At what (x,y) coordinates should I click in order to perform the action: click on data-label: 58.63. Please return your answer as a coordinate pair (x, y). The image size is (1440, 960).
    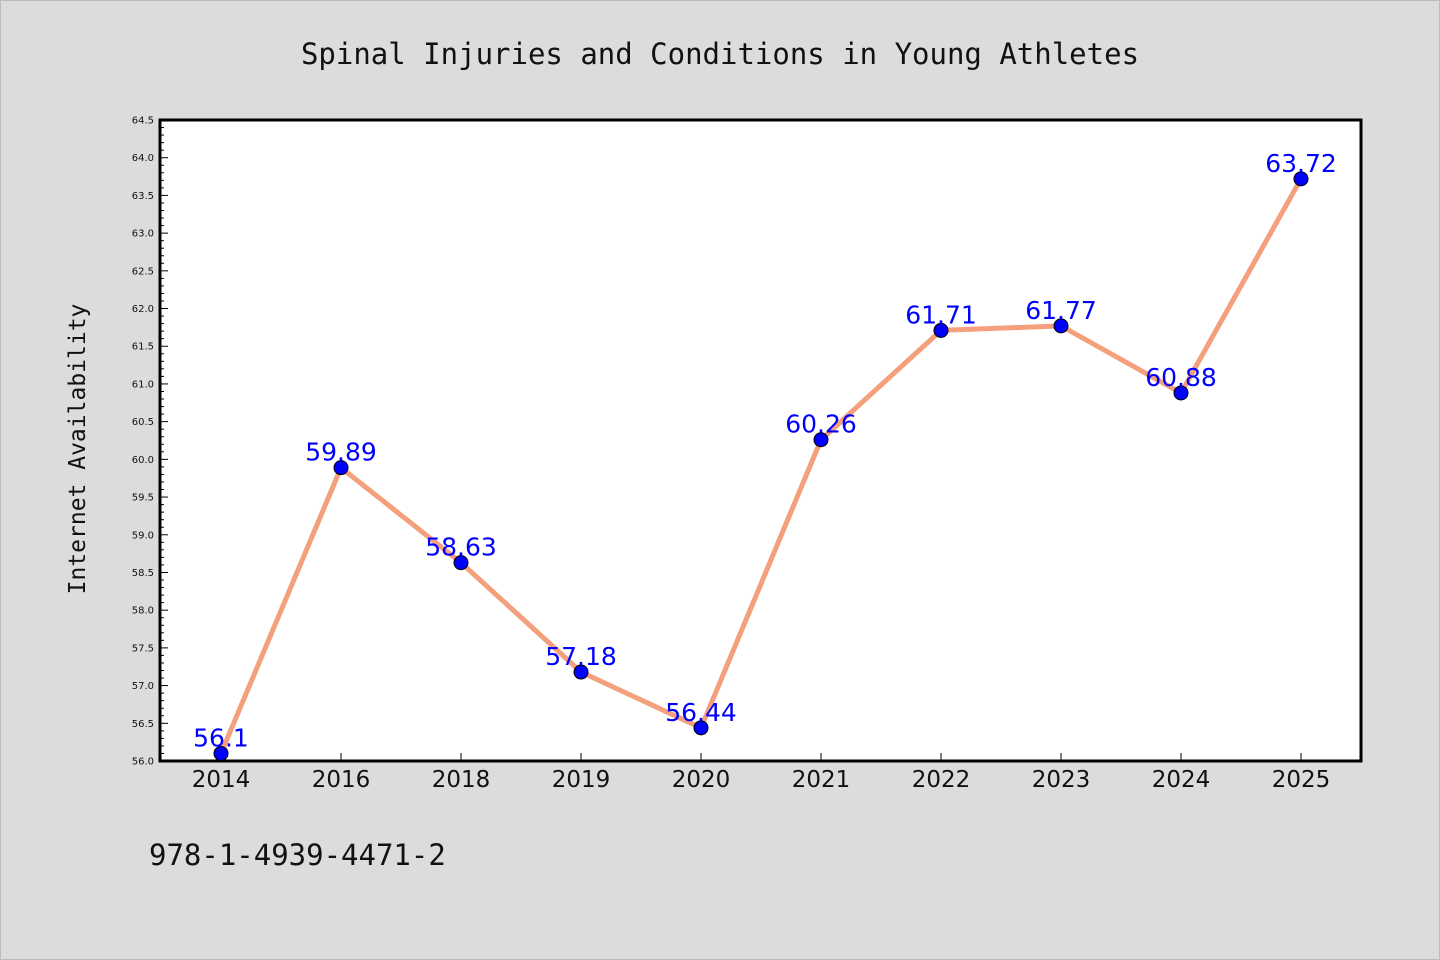
    Looking at the image, I should click on (461, 547).